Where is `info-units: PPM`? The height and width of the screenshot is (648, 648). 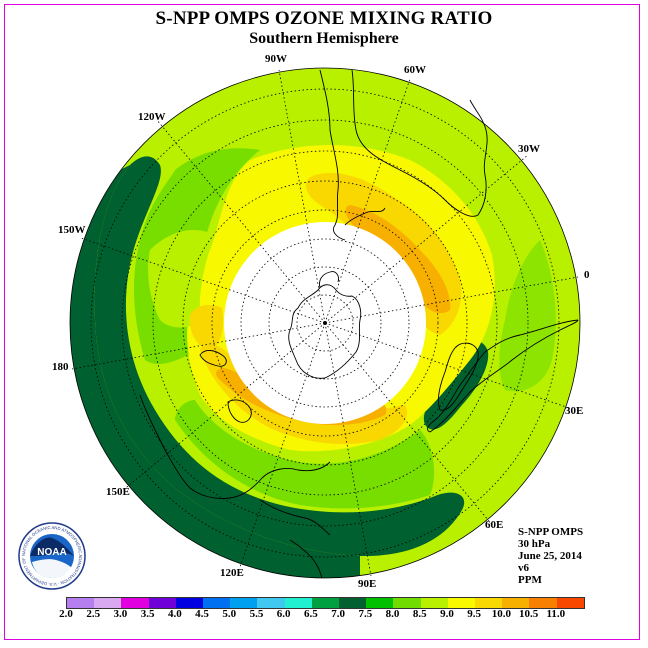 info-units: PPM is located at coordinates (530, 580).